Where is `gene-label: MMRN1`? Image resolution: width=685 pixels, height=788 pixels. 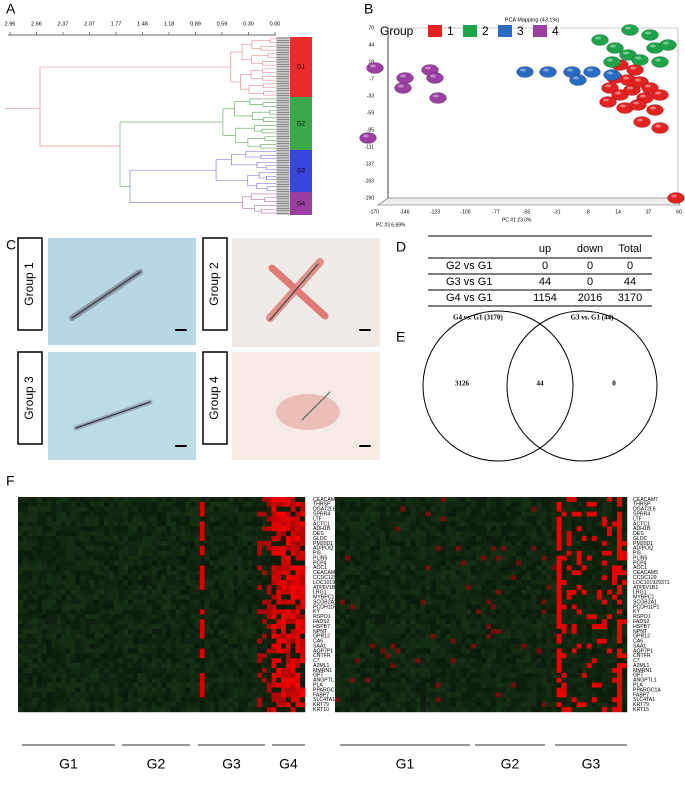
gene-label: MMRN1 is located at coordinates (322, 671).